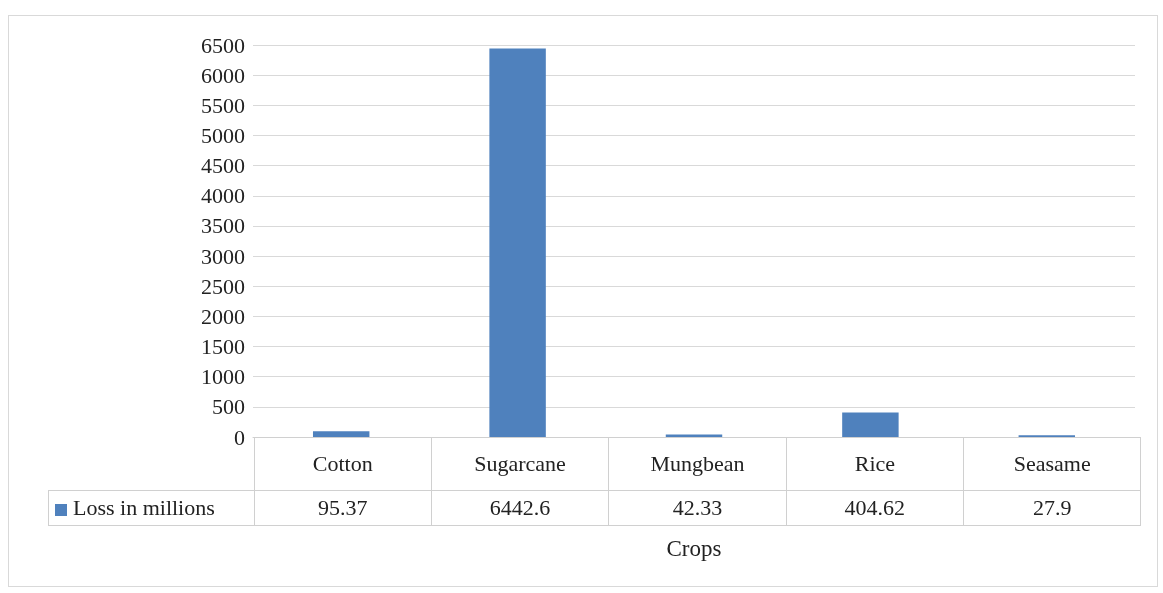 The width and height of the screenshot is (1163, 593). Describe the element at coordinates (223, 316) in the screenshot. I see `y-tick-label: 2000` at that location.